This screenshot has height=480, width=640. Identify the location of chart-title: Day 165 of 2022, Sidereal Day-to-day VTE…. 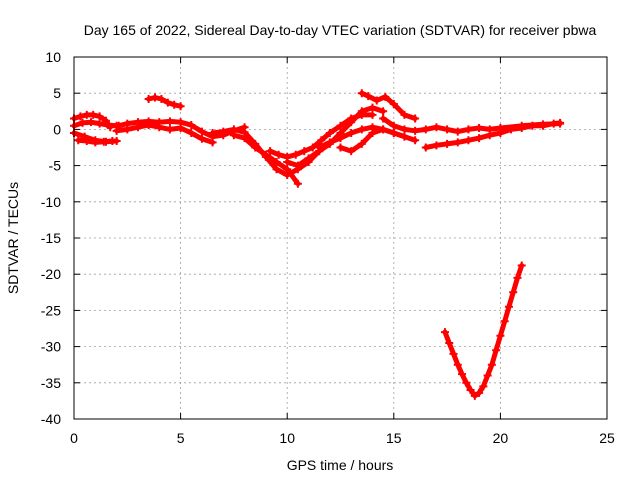
(340, 30).